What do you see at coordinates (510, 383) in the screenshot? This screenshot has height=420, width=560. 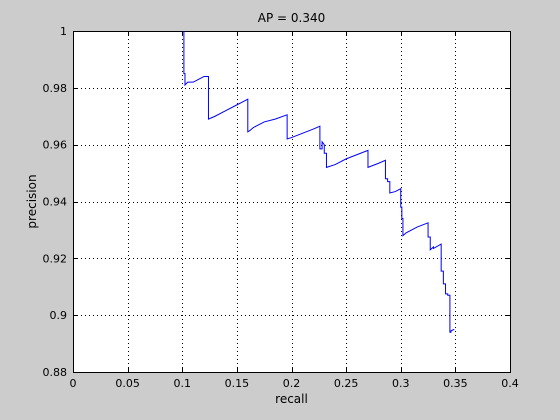 I see `x-tick-label: 0.4` at bounding box center [510, 383].